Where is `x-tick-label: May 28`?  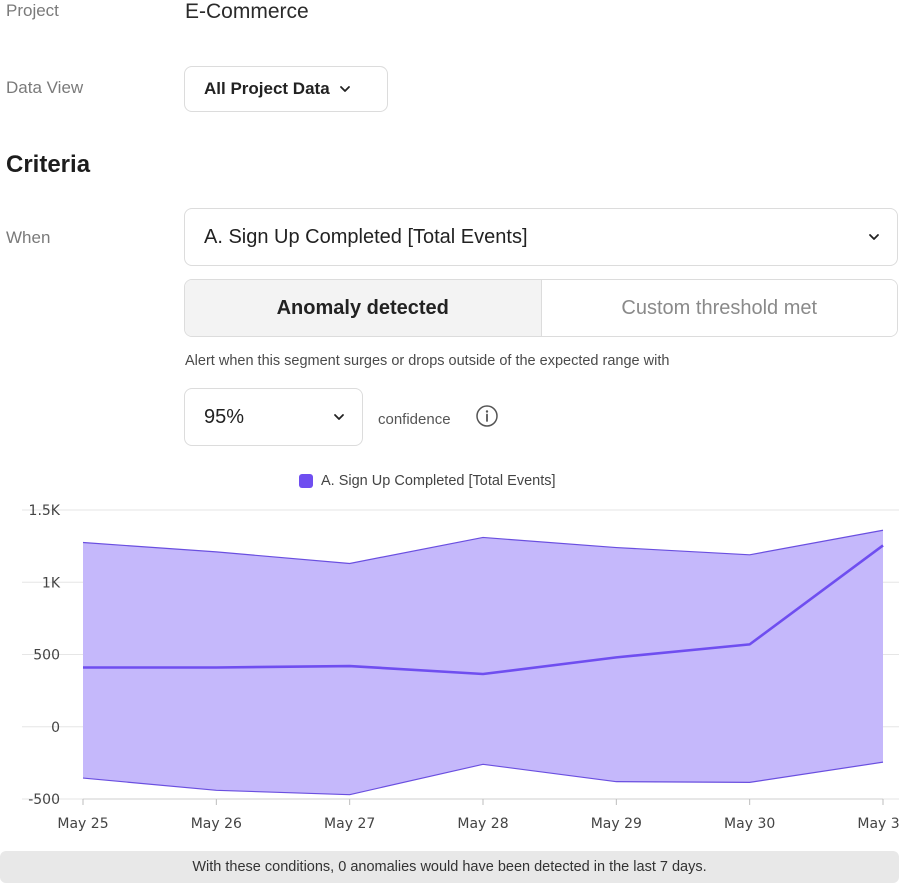 x-tick-label: May 28 is located at coordinates (482, 824).